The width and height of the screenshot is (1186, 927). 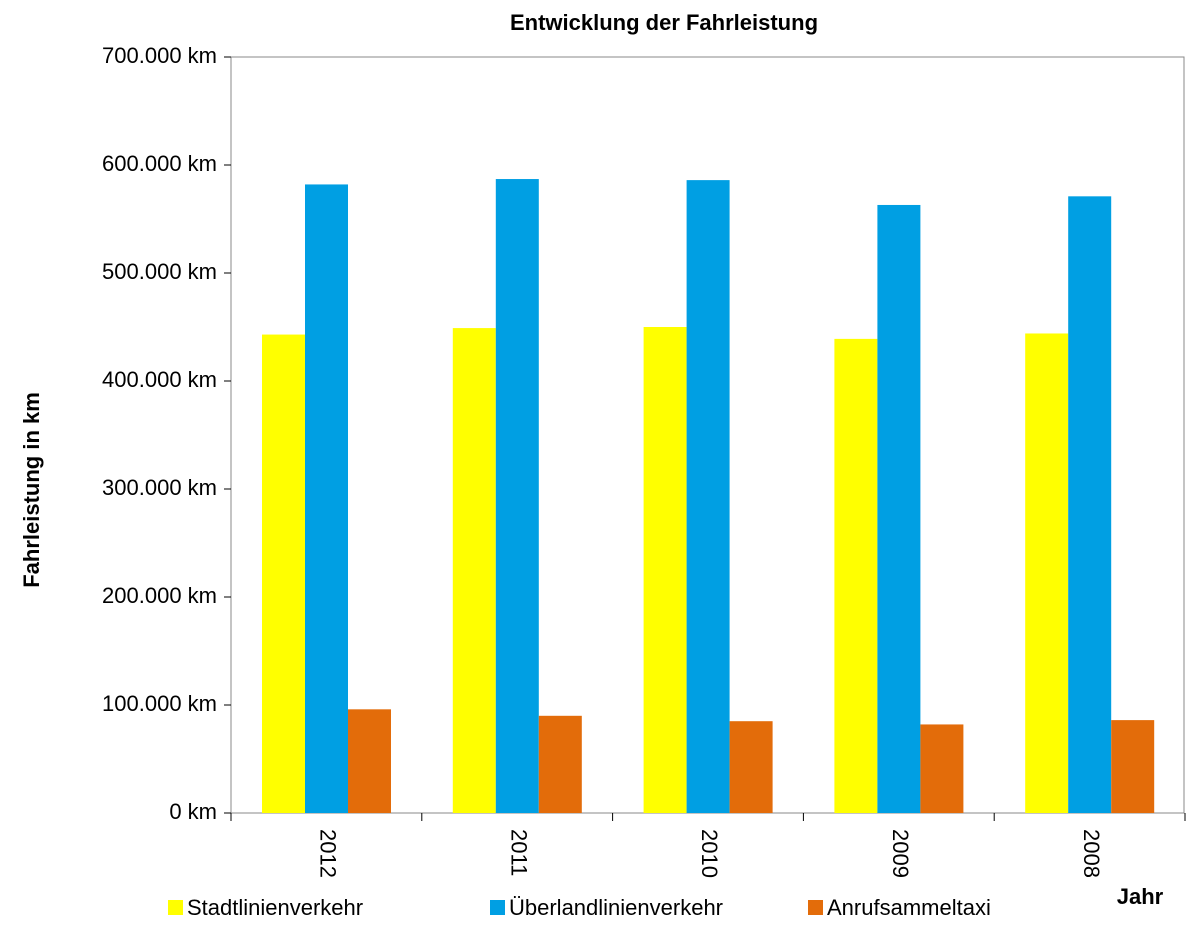 I want to click on y-tick-label: 0 km, so click(x=193, y=811).